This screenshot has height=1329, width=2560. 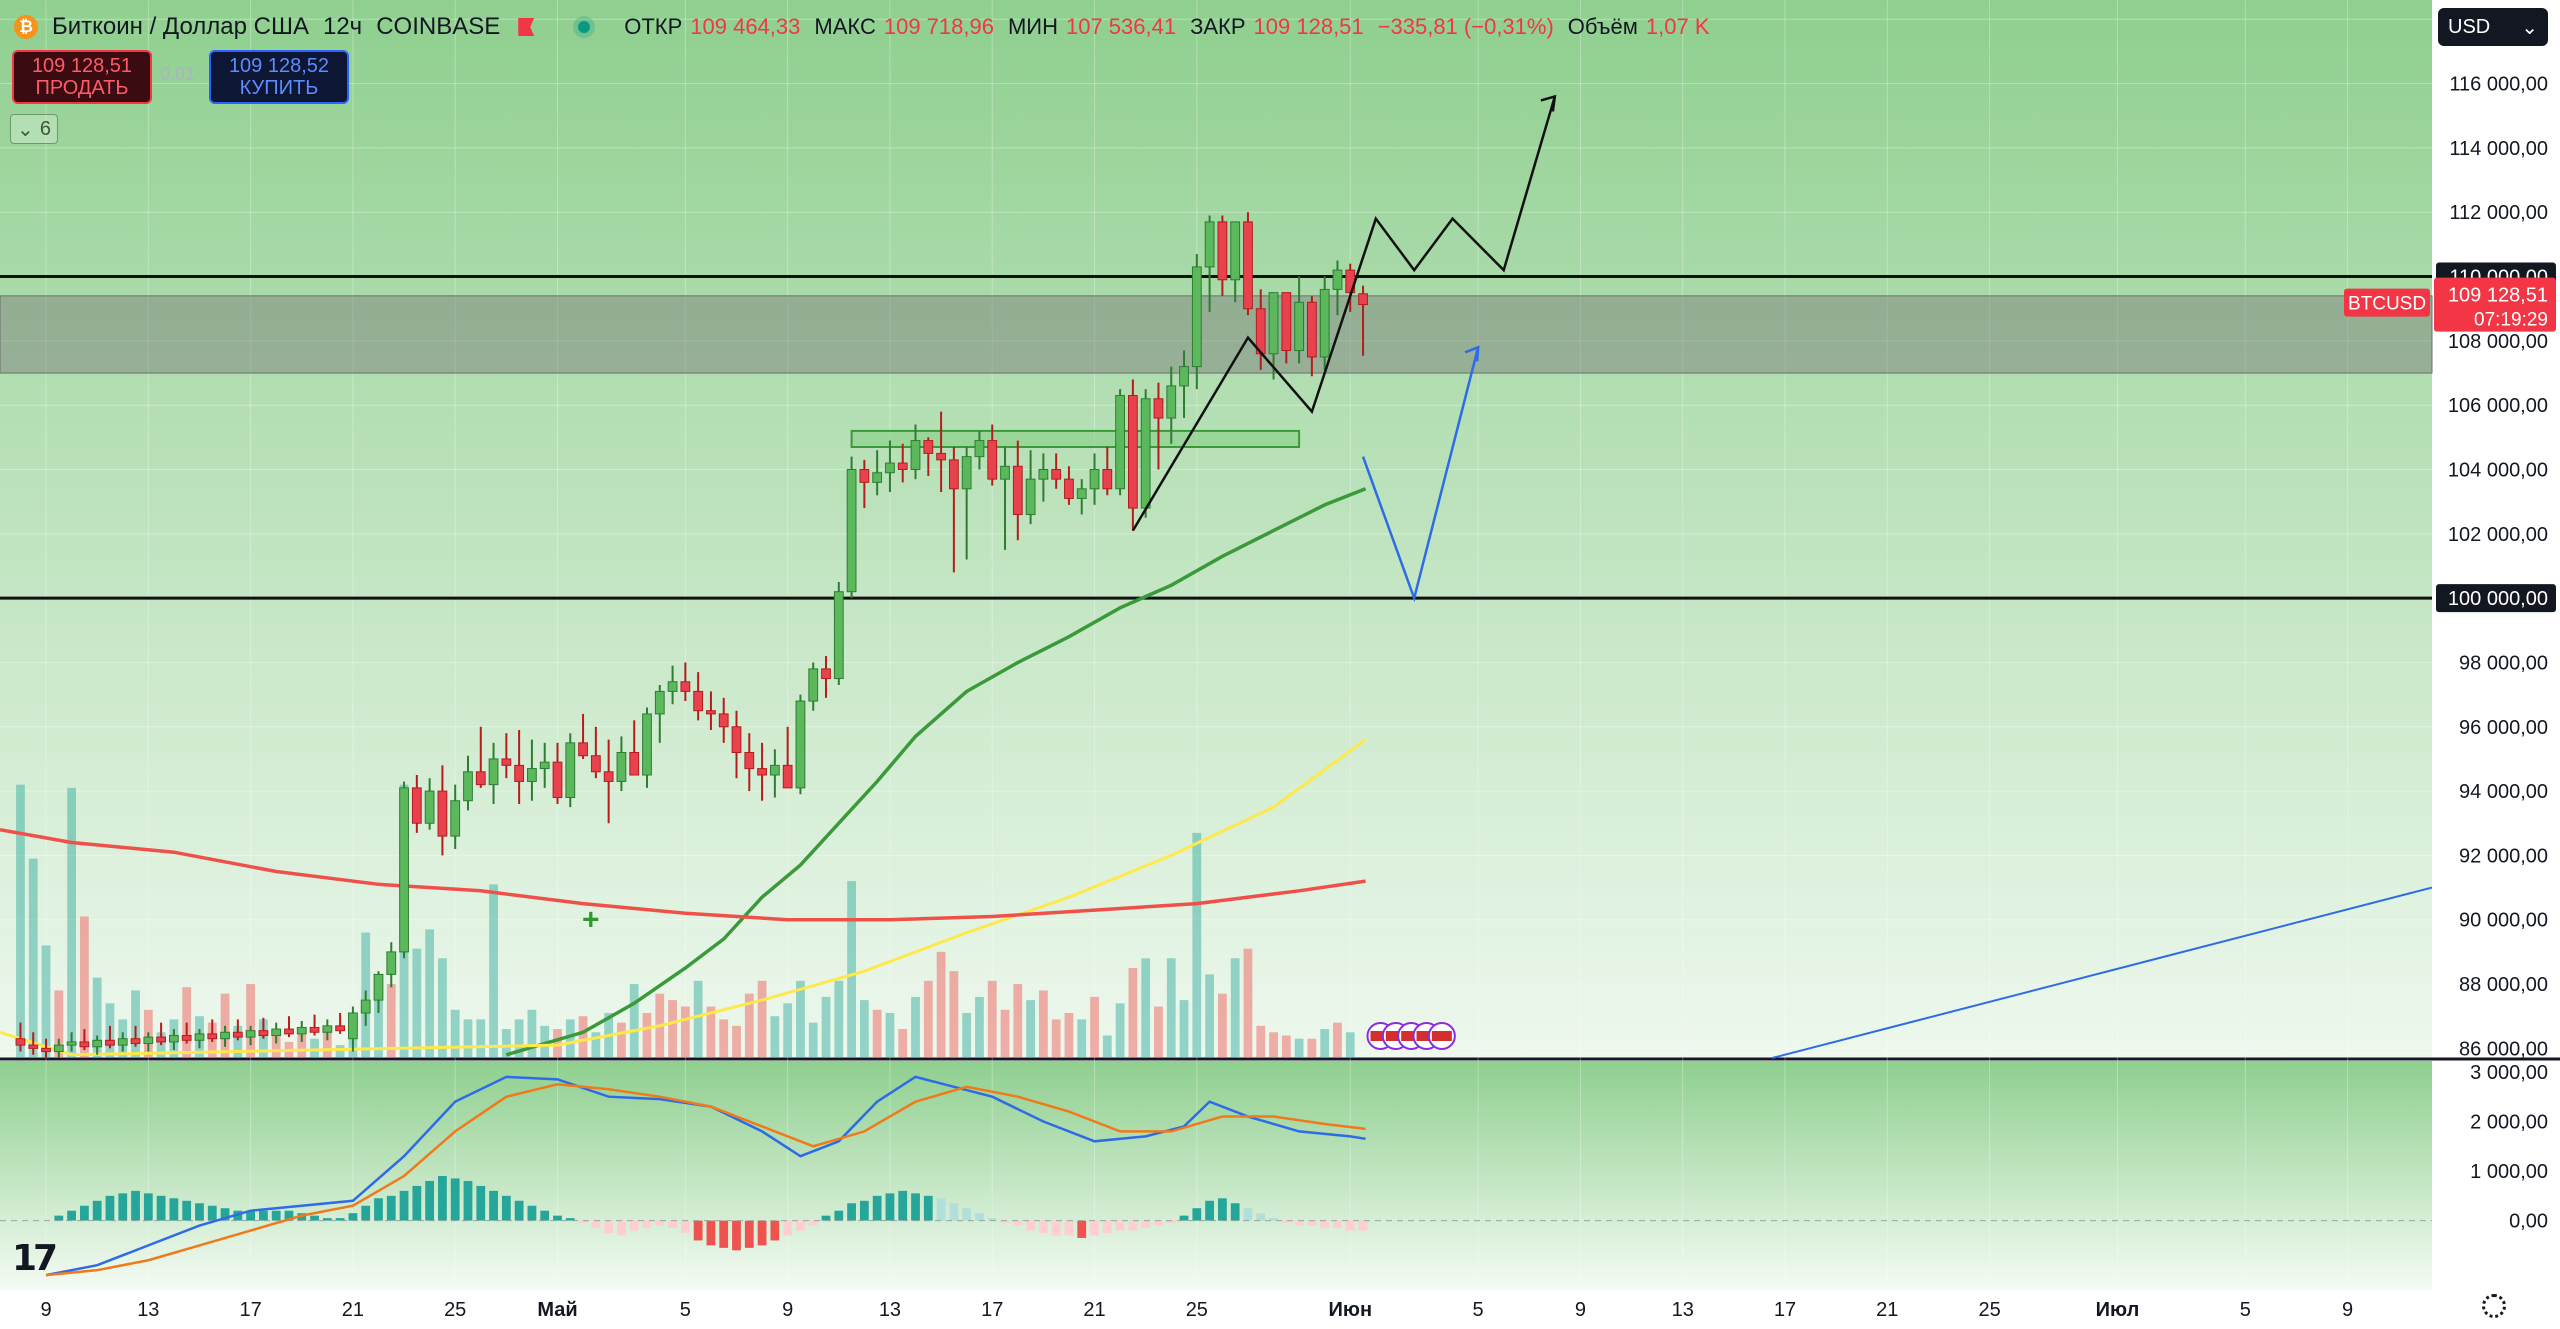 What do you see at coordinates (178, 74) in the screenshot?
I see `spread-value: 0,01` at bounding box center [178, 74].